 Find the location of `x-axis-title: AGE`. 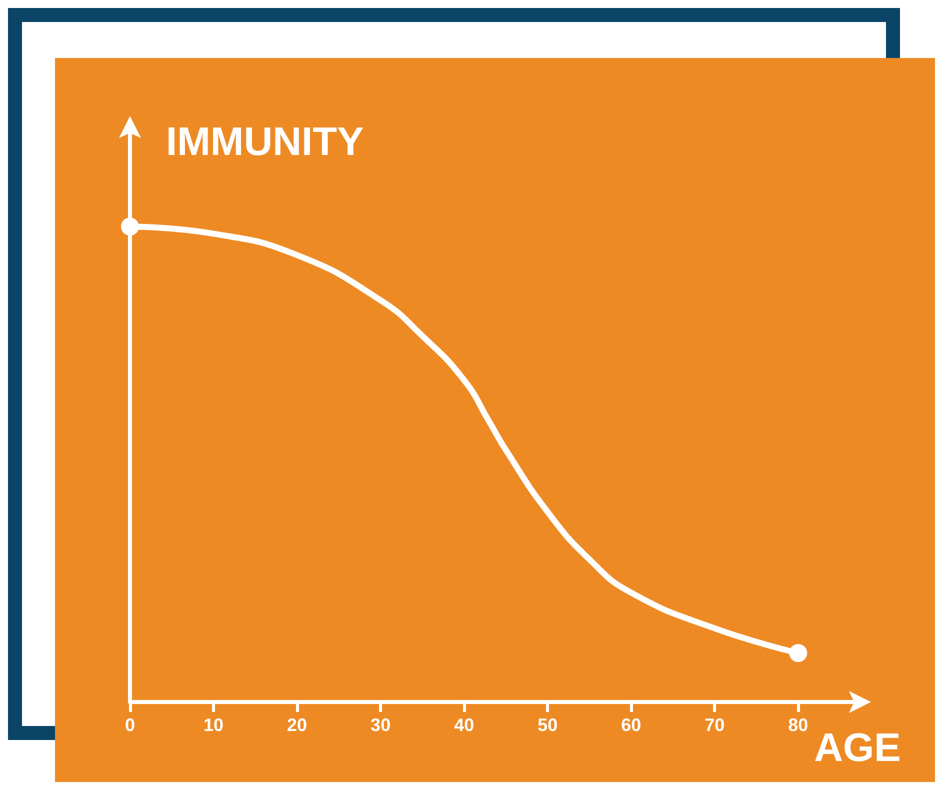

x-axis-title: AGE is located at coordinates (857, 748).